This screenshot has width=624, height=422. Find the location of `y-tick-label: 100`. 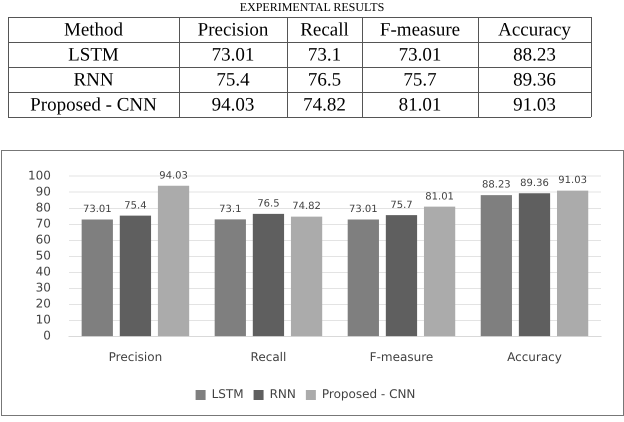

y-tick-label: 100 is located at coordinates (39, 175).